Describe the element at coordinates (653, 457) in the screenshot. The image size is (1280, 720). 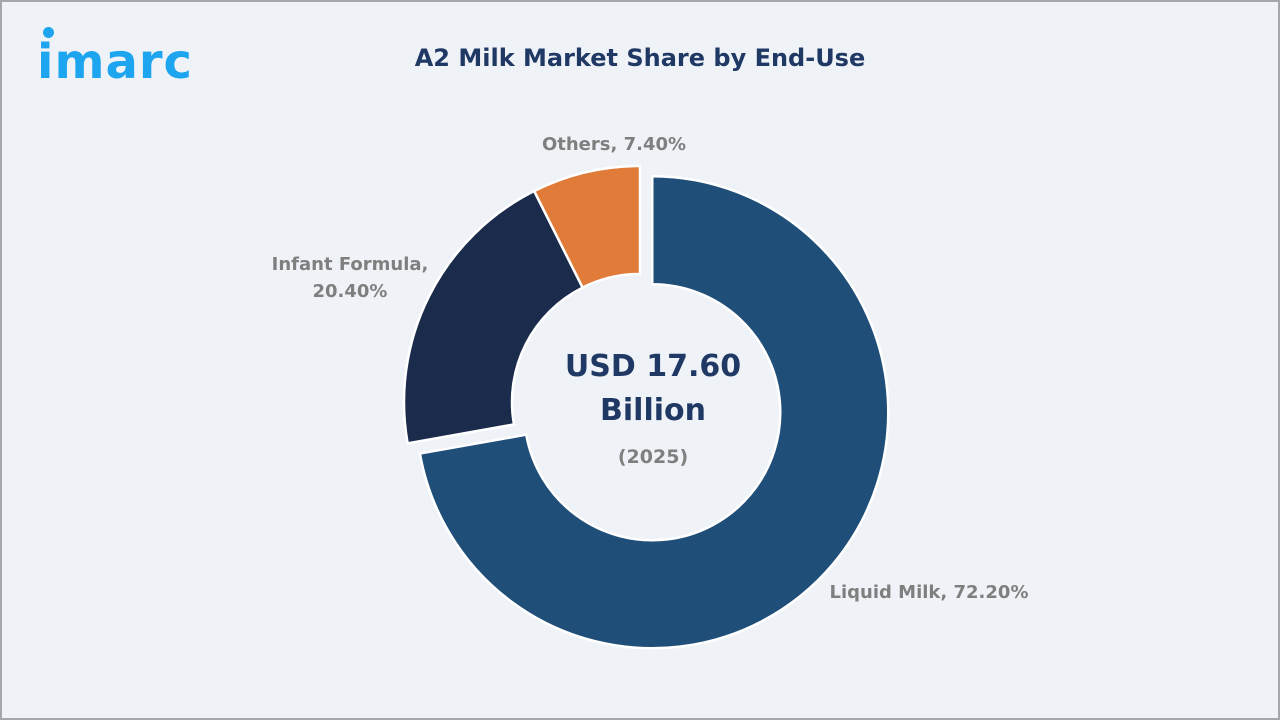
I see `center-year: (2025)` at that location.